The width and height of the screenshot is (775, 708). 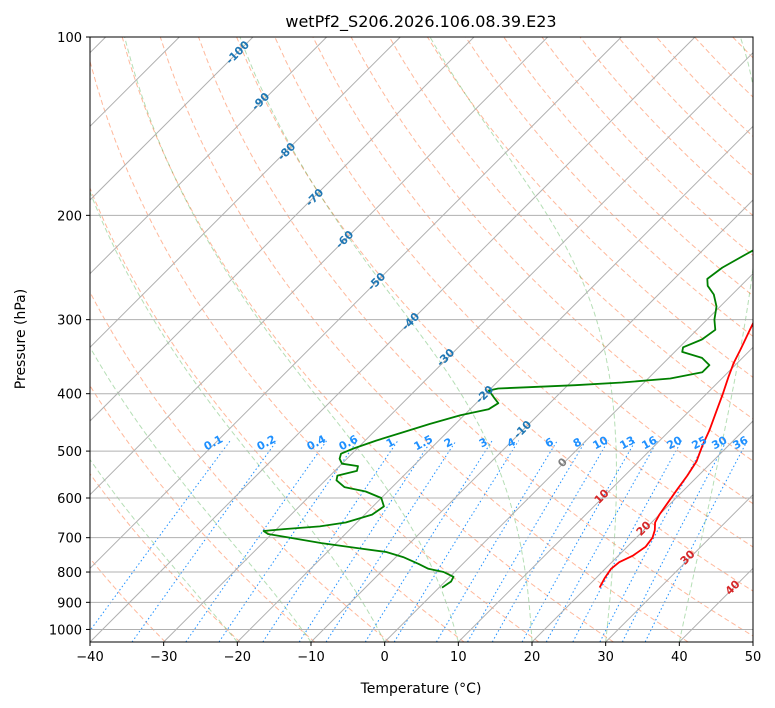 I want to click on y-tick-label: 800, so click(x=69, y=573).